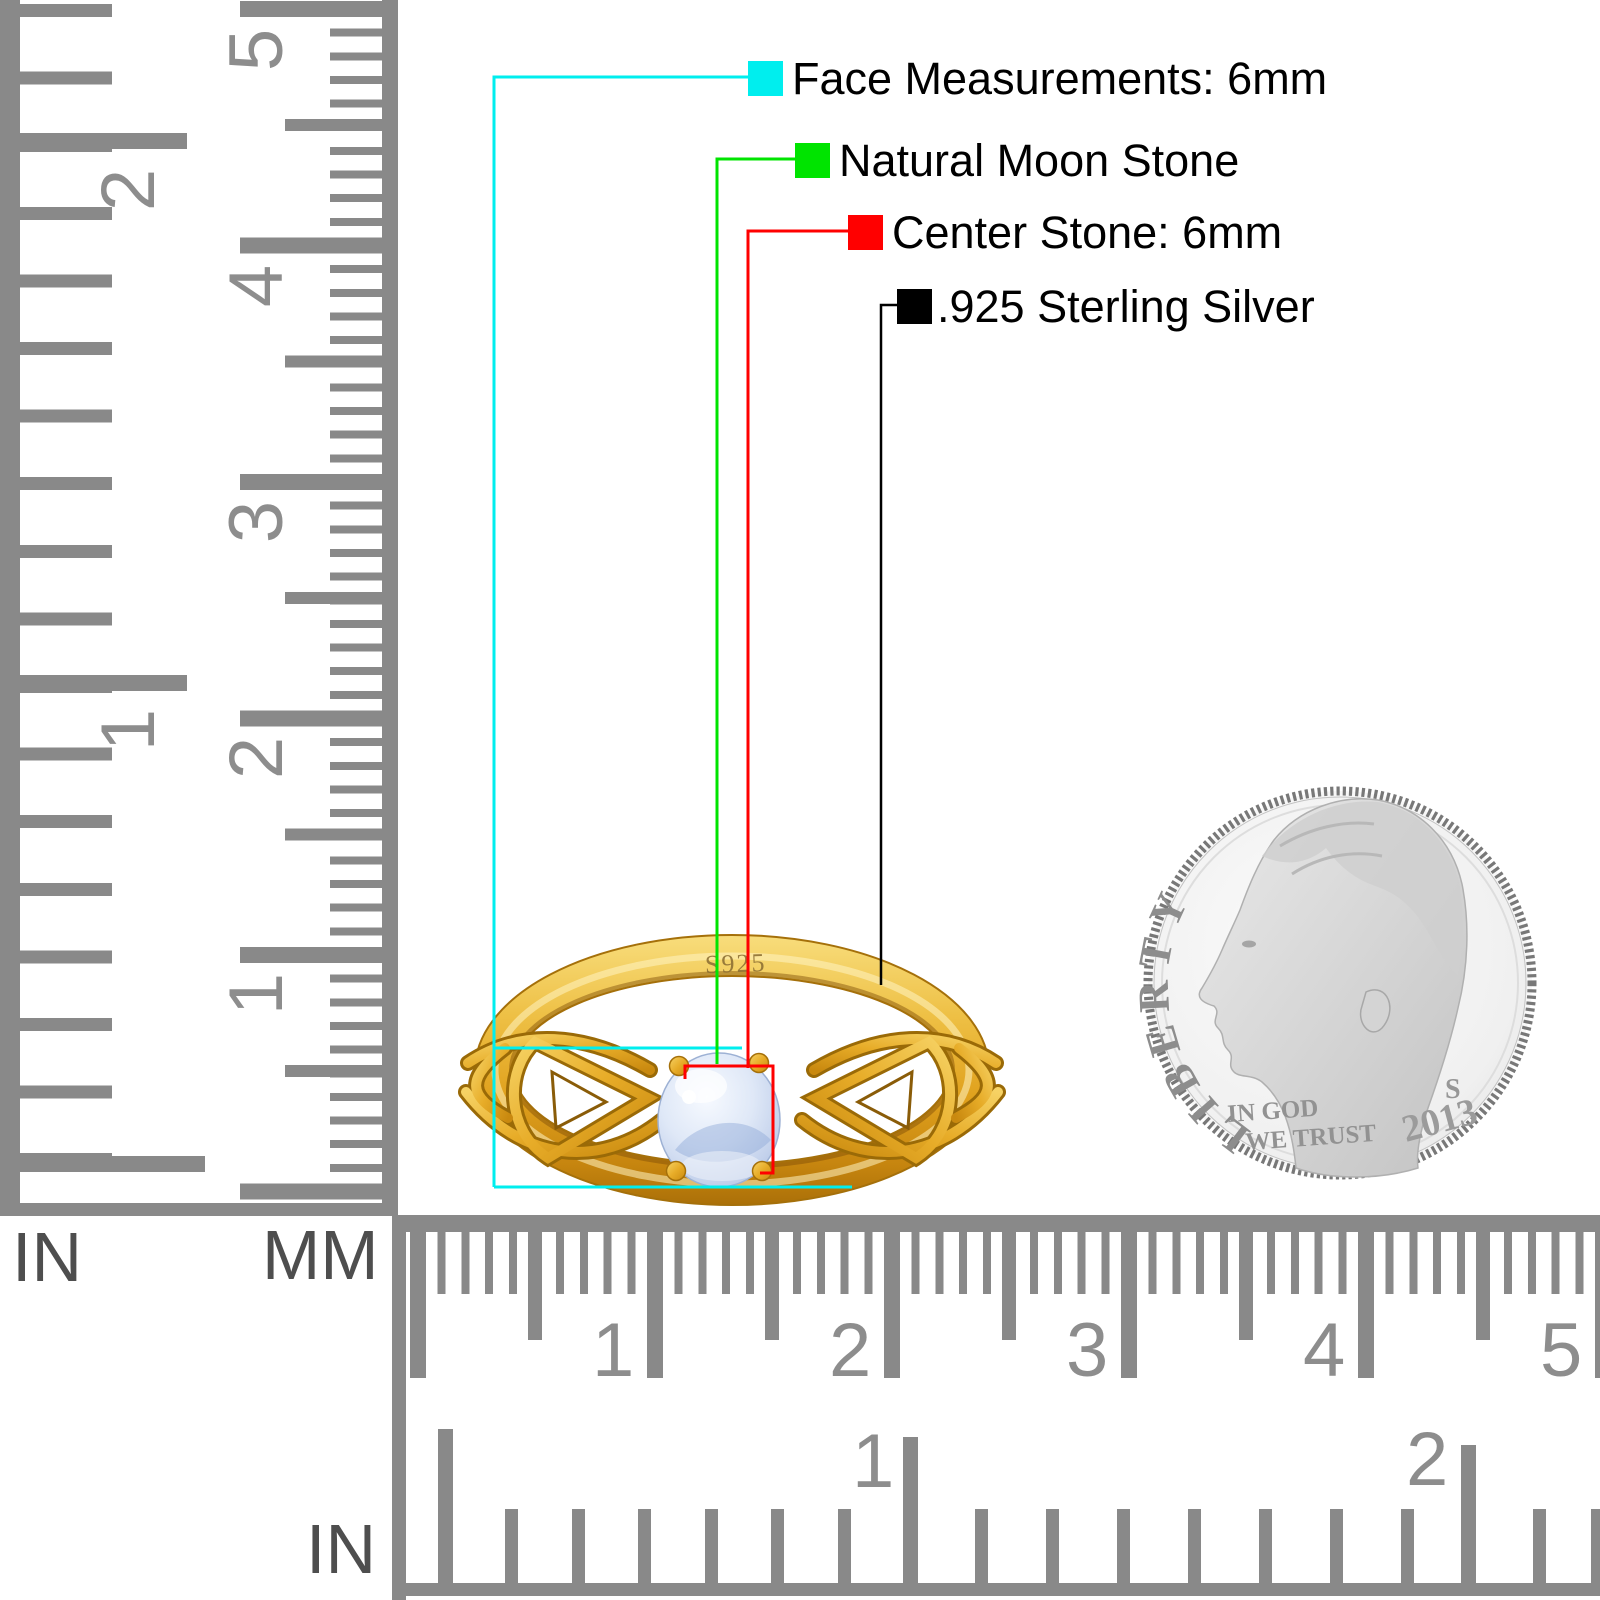  I want to click on ring-stamp: S925, so click(735, 963).